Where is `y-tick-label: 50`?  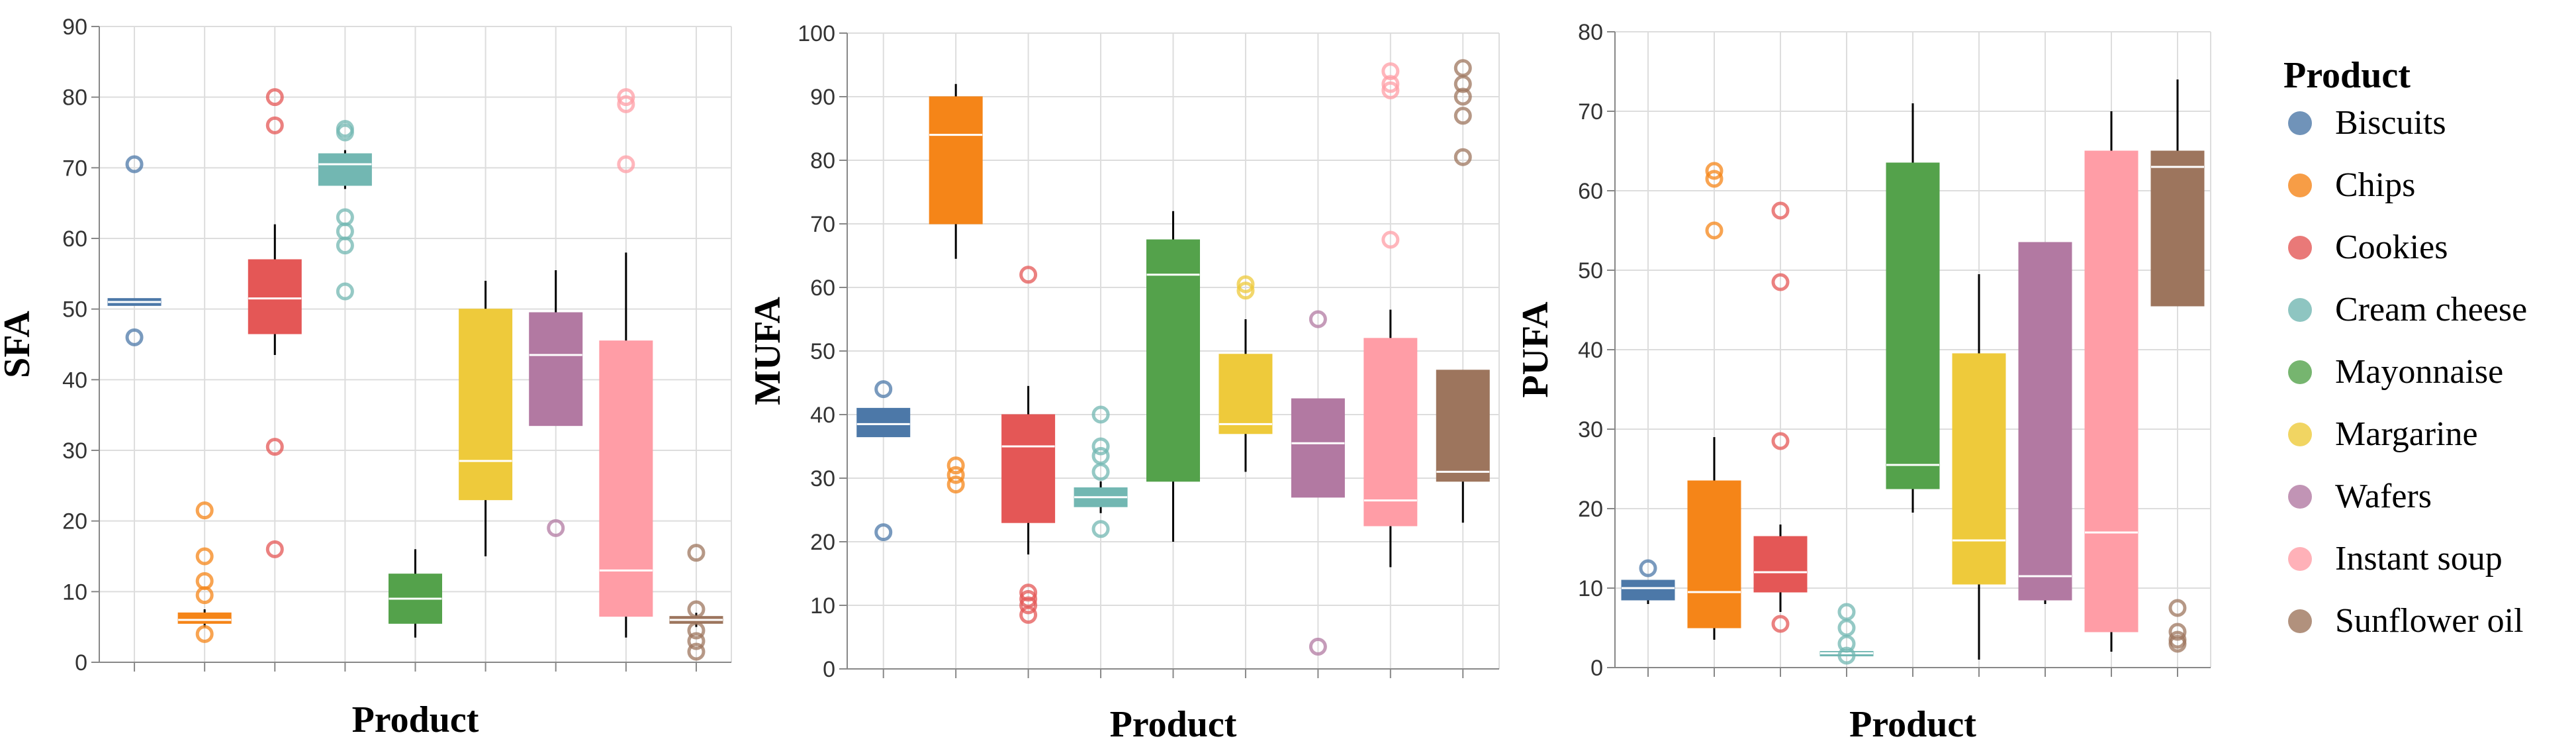
y-tick-label: 50 is located at coordinates (74, 310).